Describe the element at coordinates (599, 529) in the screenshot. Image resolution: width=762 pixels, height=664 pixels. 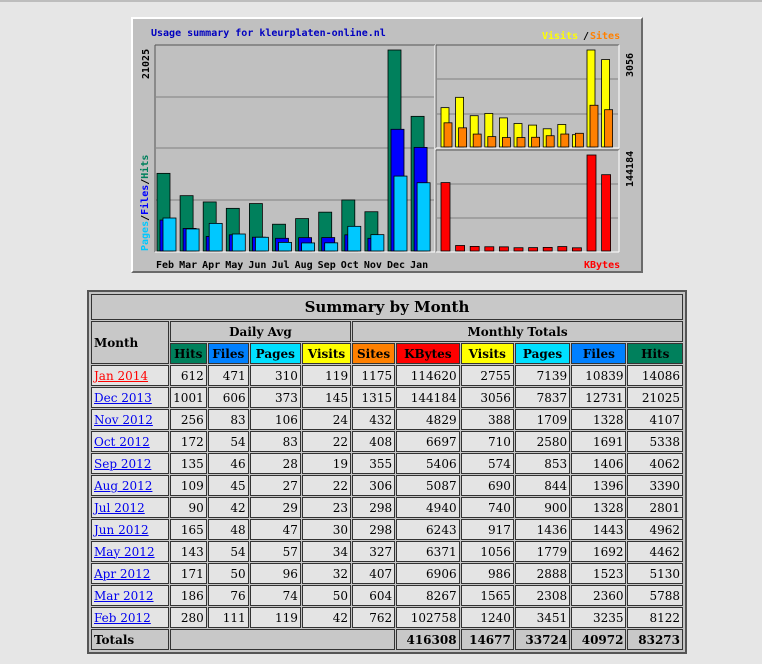
I see `files-cell: 1443` at that location.